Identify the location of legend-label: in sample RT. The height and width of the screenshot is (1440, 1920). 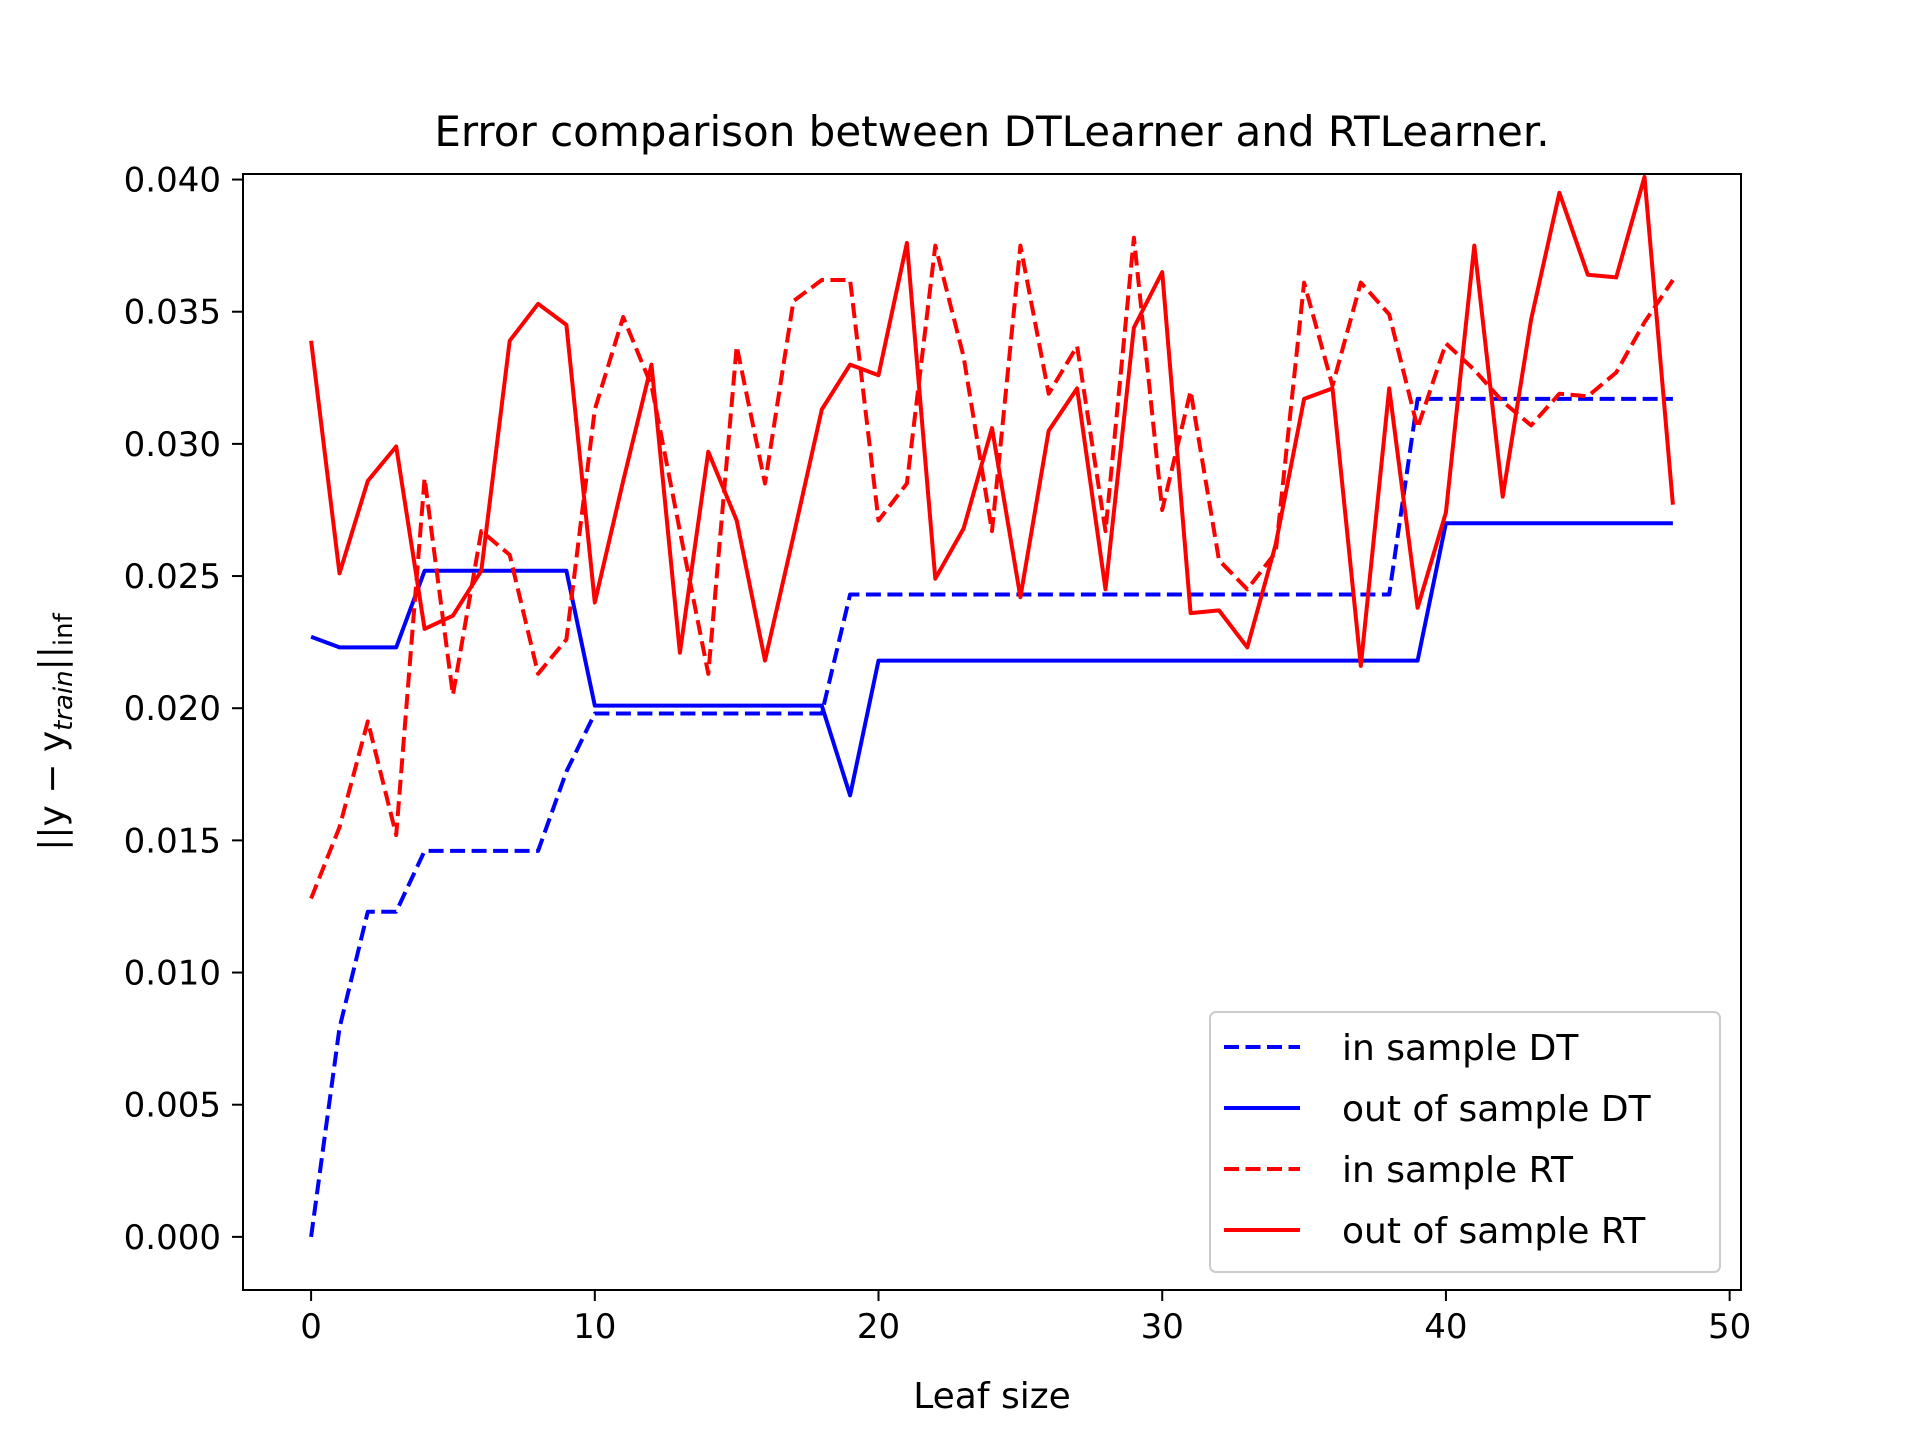
(1458, 1170).